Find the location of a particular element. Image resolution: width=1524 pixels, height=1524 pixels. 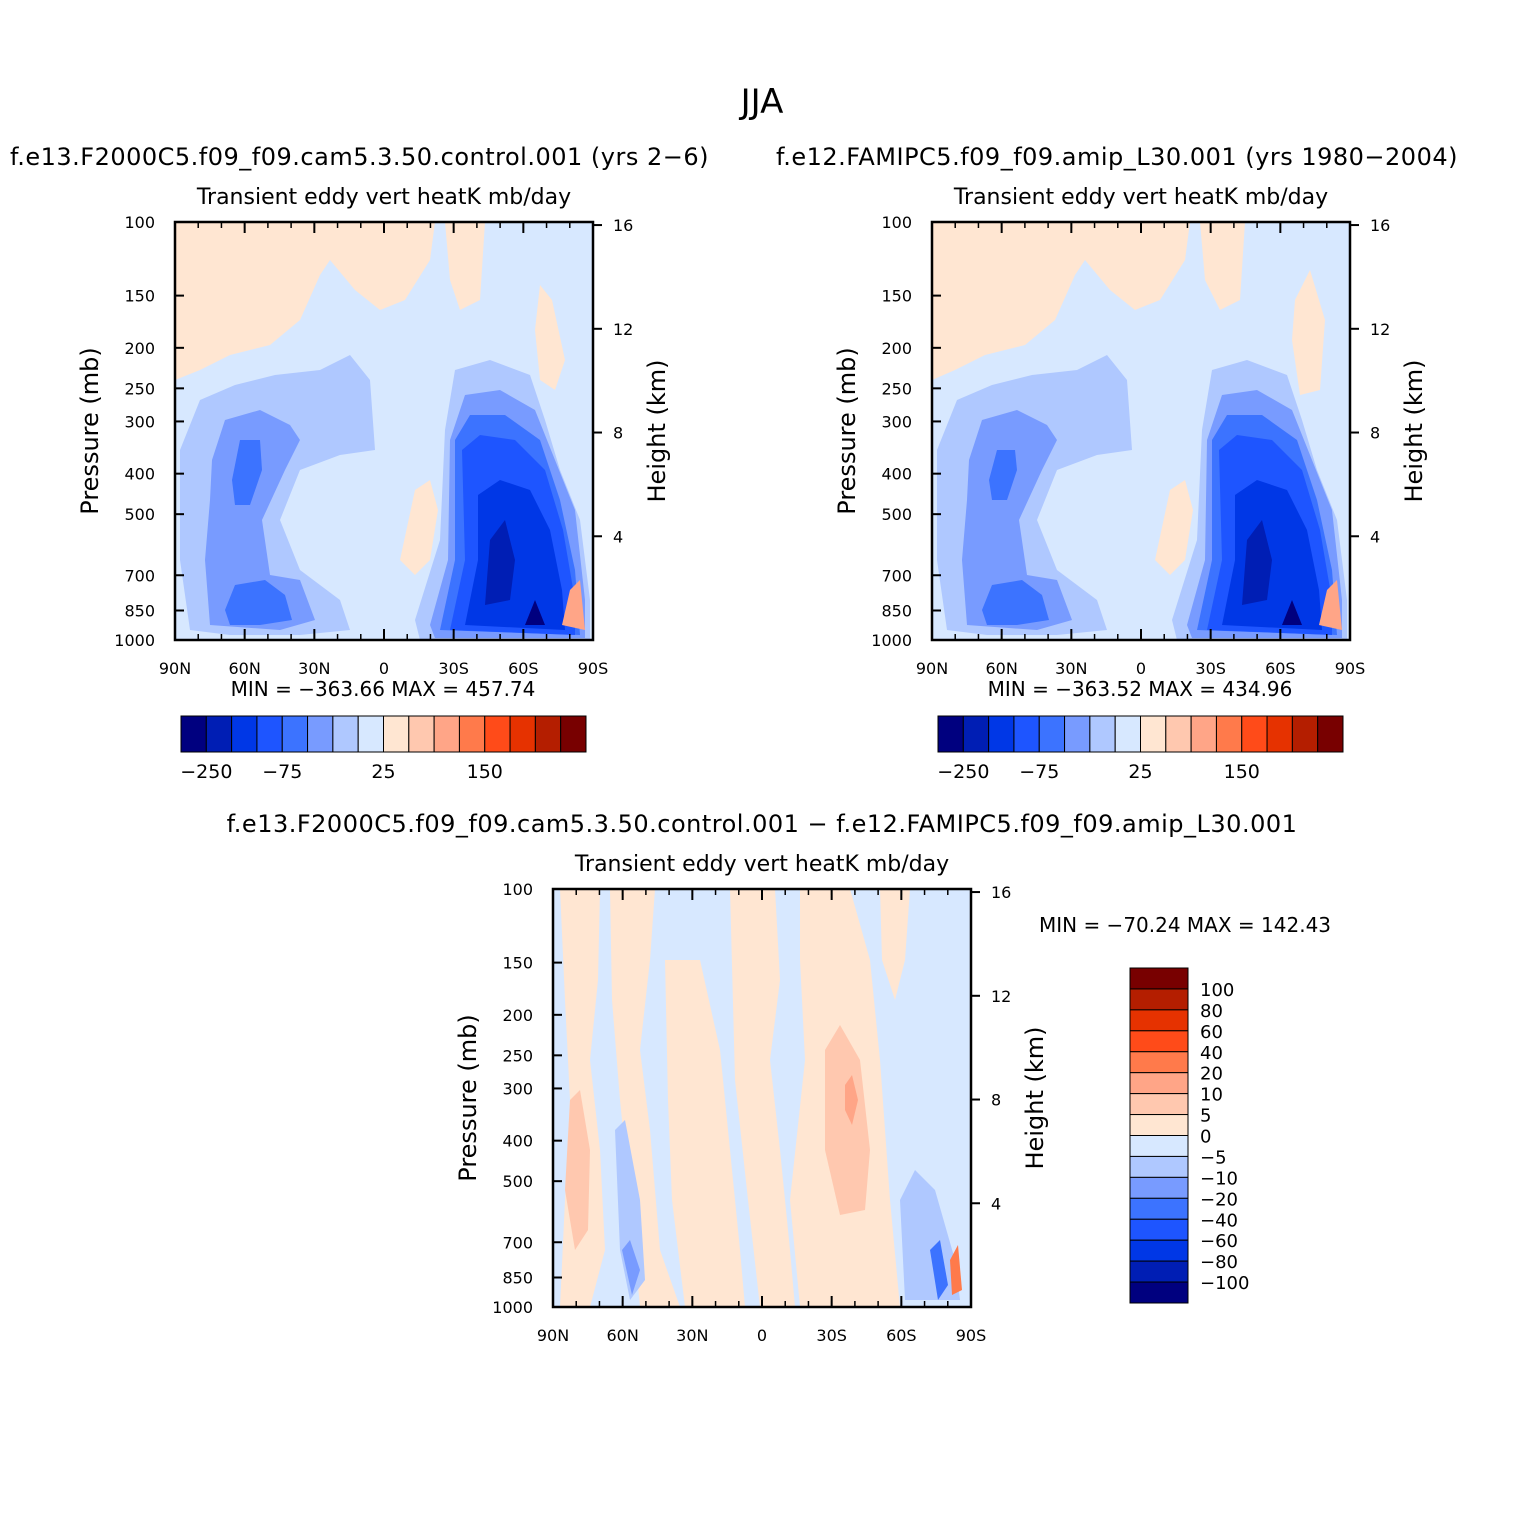

plot3-ylabel: Pressure (mb) is located at coordinates (468, 1097).